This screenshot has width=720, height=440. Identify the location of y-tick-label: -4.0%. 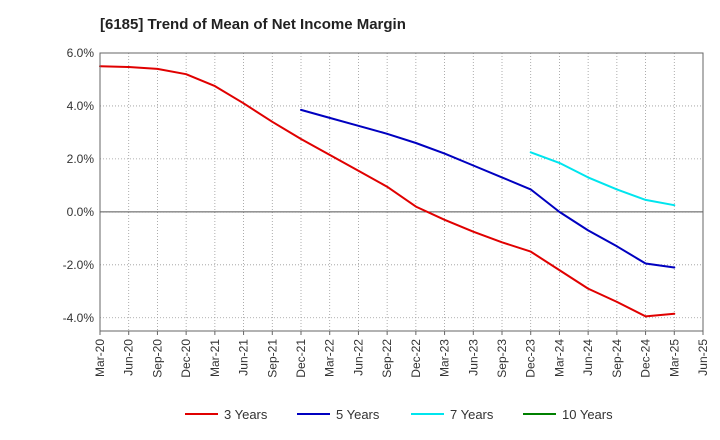
(79, 318).